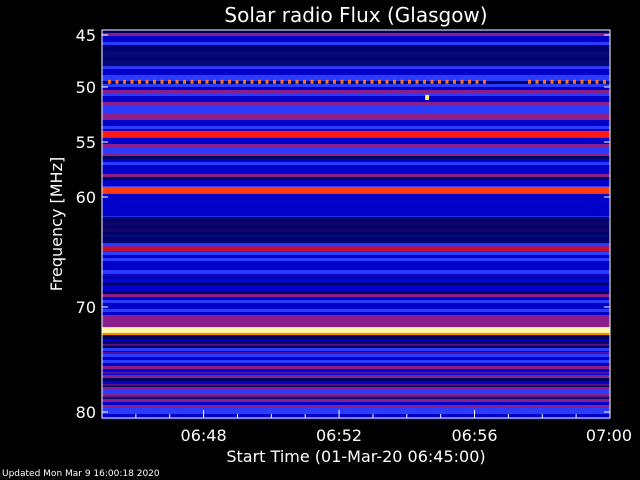 This screenshot has width=640, height=480. Describe the element at coordinates (356, 134) in the screenshot. I see `emission-band` at that location.